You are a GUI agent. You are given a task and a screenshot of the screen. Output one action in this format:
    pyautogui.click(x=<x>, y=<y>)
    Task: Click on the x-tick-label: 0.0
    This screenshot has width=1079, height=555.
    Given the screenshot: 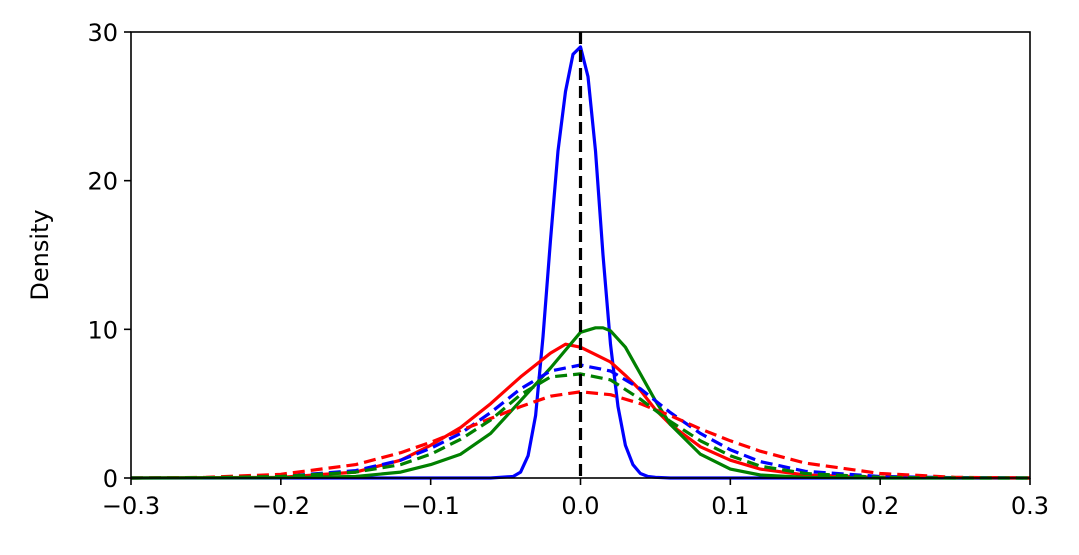 What is the action you would take?
    pyautogui.click(x=580, y=506)
    